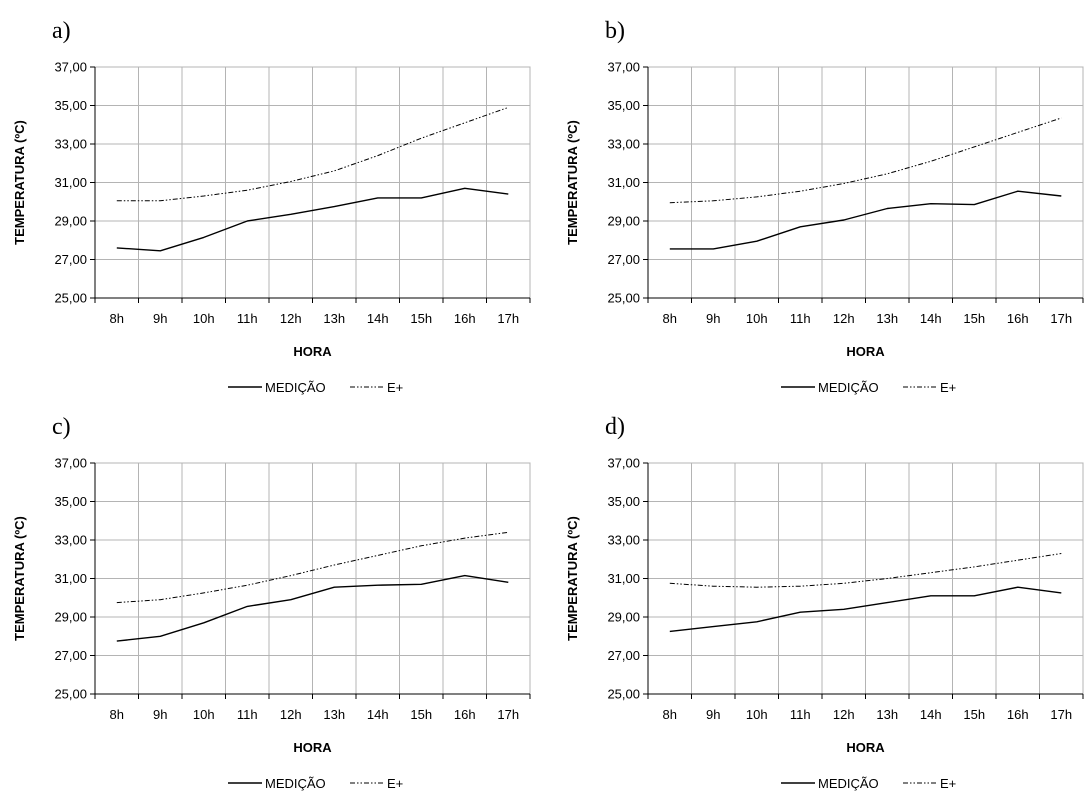  Describe the element at coordinates (61, 427) in the screenshot. I see `panel-label: c)` at that location.